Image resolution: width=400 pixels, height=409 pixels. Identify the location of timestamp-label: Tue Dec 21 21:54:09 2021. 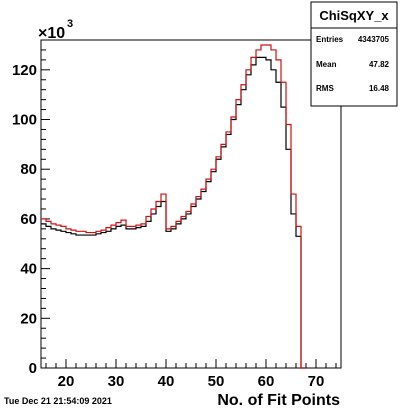
(58, 401).